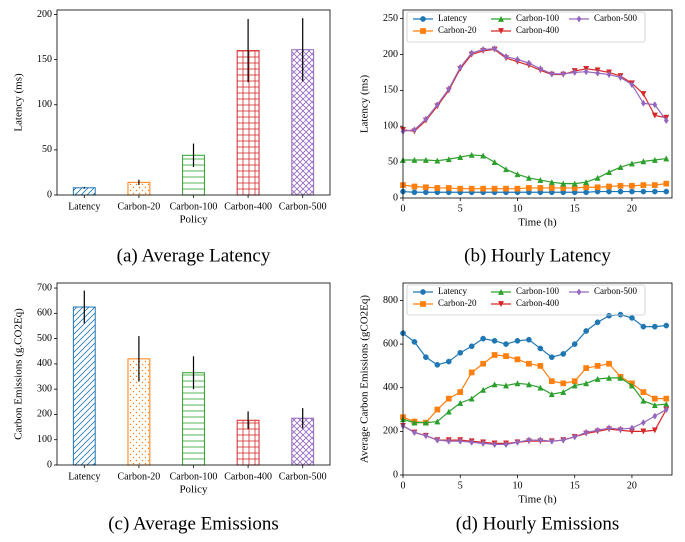 This screenshot has width=685, height=542. Describe the element at coordinates (526, 27) in the screenshot. I see `legend-frame` at that location.